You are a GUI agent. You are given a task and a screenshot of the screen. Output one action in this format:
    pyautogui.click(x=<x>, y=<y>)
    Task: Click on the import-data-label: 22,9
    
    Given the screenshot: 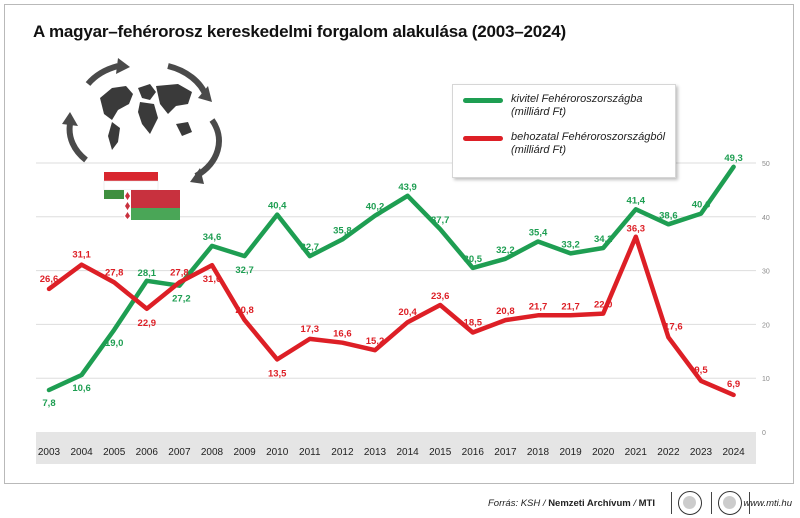 What is the action you would take?
    pyautogui.click(x=147, y=323)
    